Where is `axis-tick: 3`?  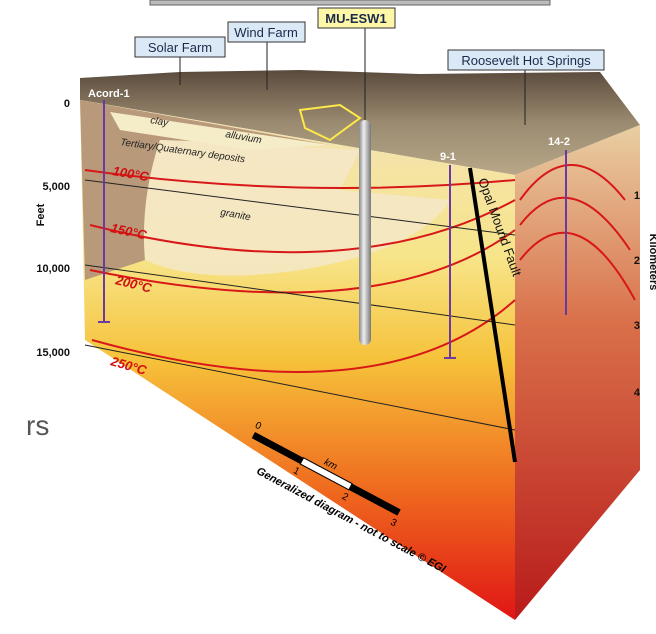
axis-tick: 3 is located at coordinates (637, 326).